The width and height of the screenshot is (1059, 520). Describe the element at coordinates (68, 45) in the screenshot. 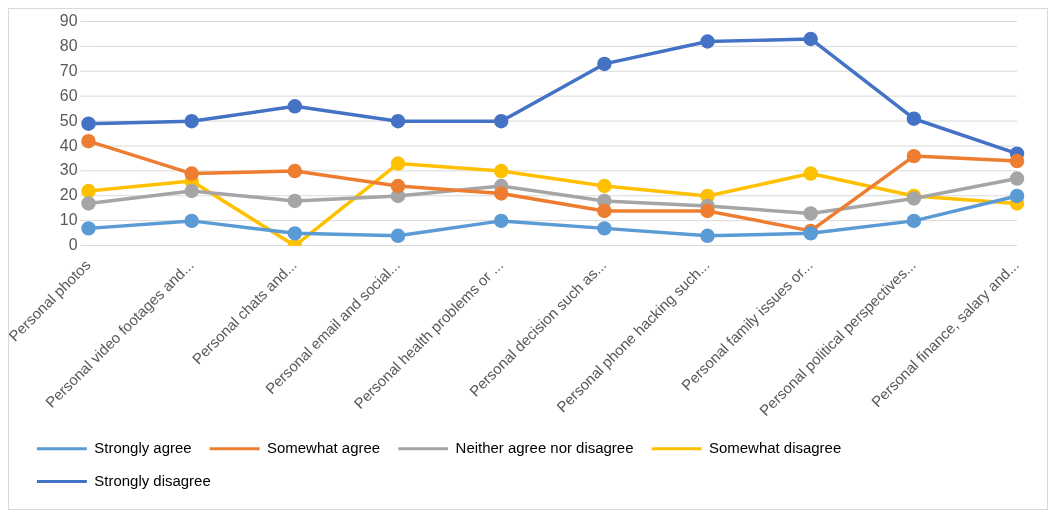

I see `y-tick-label: 80` at that location.